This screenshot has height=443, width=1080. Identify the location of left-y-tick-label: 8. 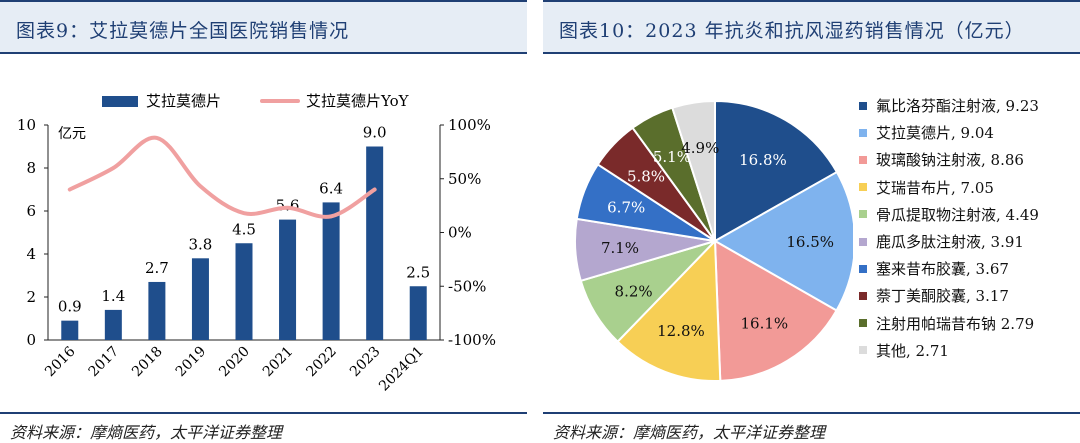
(31, 168).